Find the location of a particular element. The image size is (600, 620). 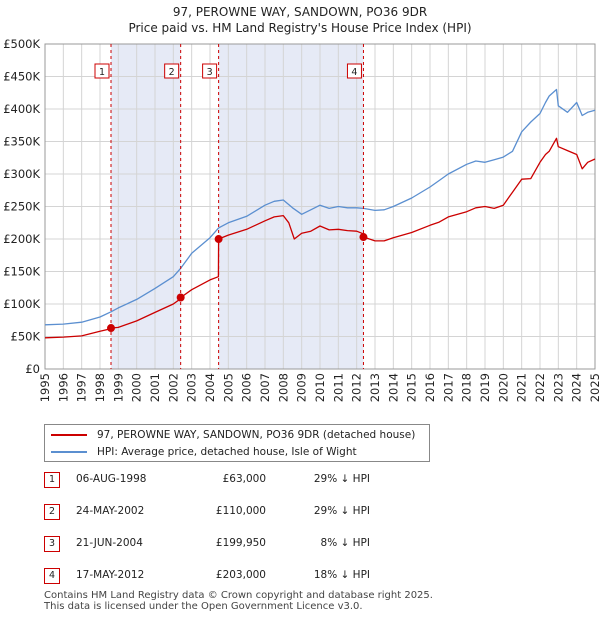

sale-number-badge: 4 is located at coordinates (52, 576).